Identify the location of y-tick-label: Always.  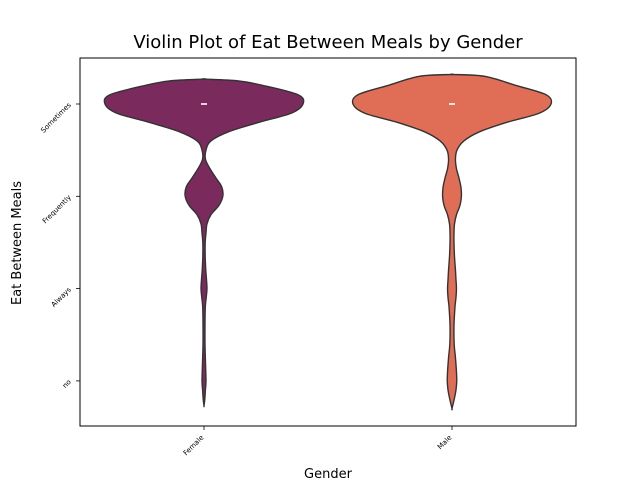
(61, 297).